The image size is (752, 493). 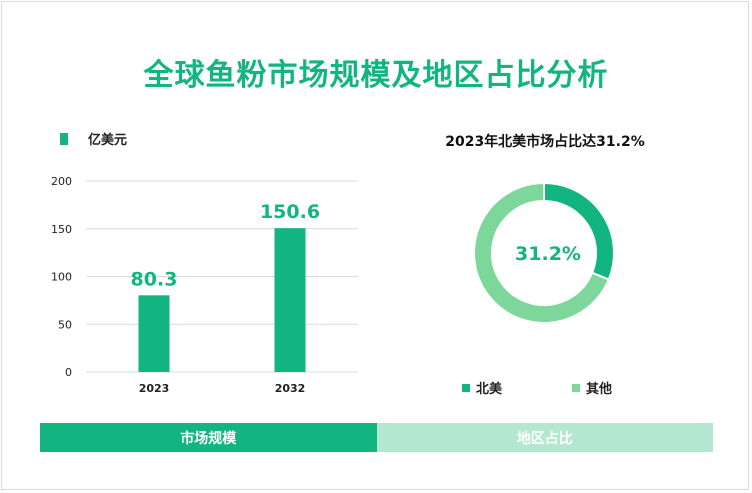 I want to click on bar-value-label: 80.3, so click(x=154, y=279).